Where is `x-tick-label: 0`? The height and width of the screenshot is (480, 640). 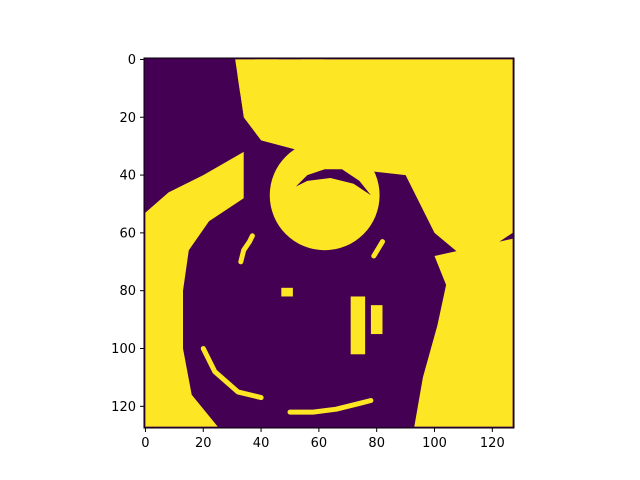
x-tick-label: 0 is located at coordinates (145, 443).